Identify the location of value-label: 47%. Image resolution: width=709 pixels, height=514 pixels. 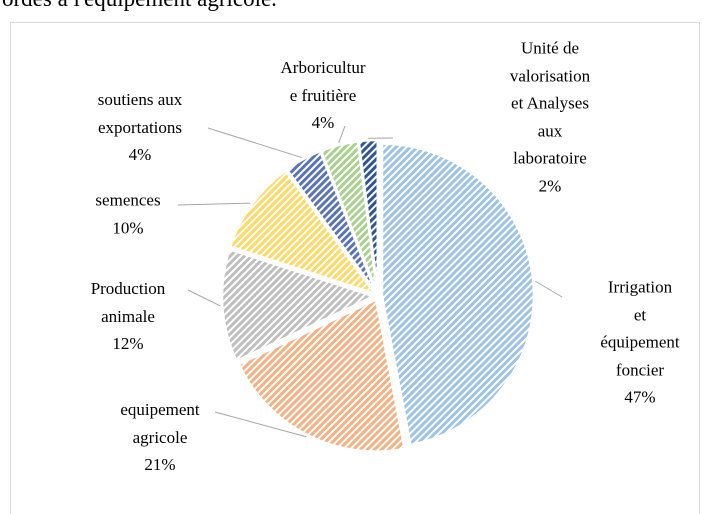
(640, 397).